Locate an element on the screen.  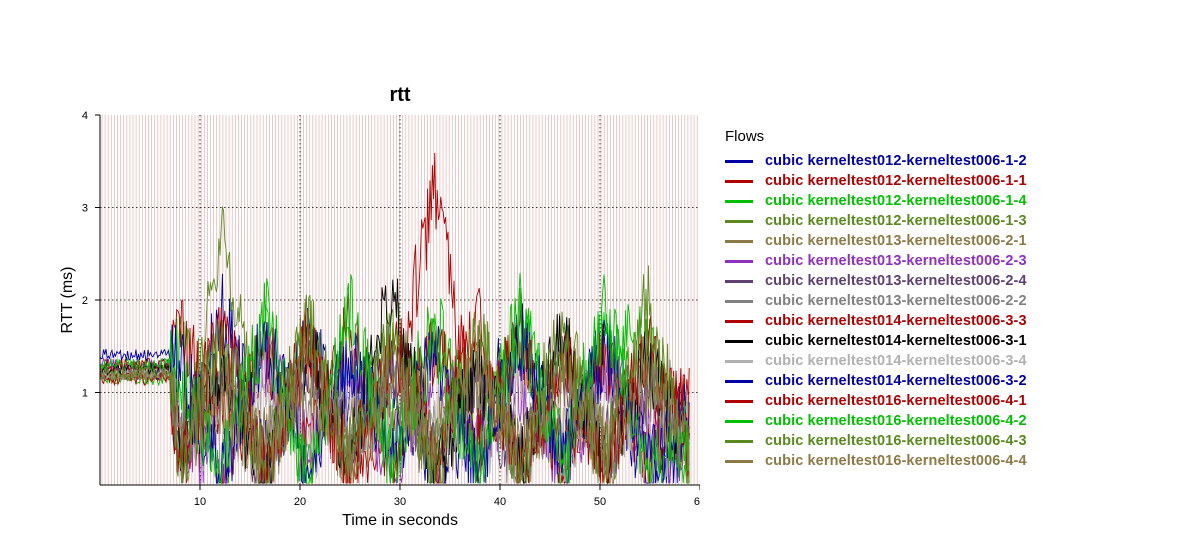
legend-label: cubic kerneltest016-kerneltest006-4-4 is located at coordinates (896, 461).